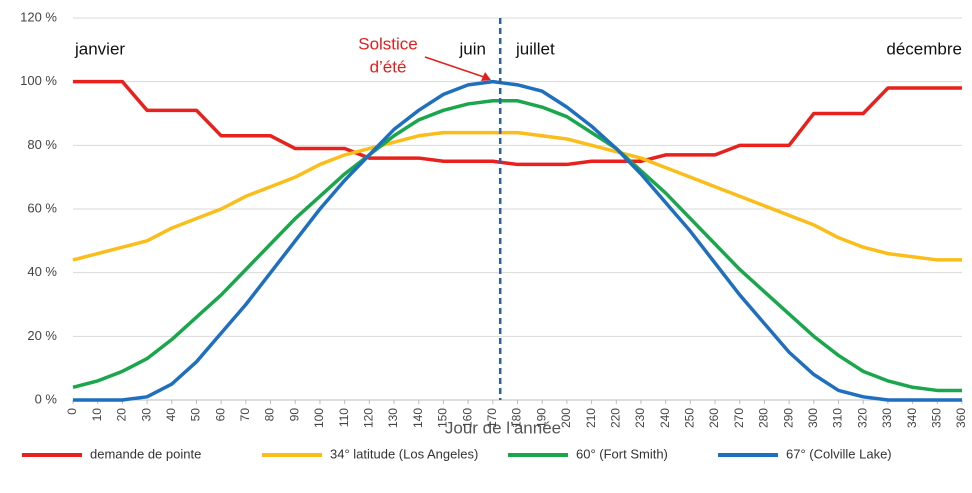 The height and width of the screenshot is (493, 972). I want to click on x-tick-label: 100, so click(319, 418).